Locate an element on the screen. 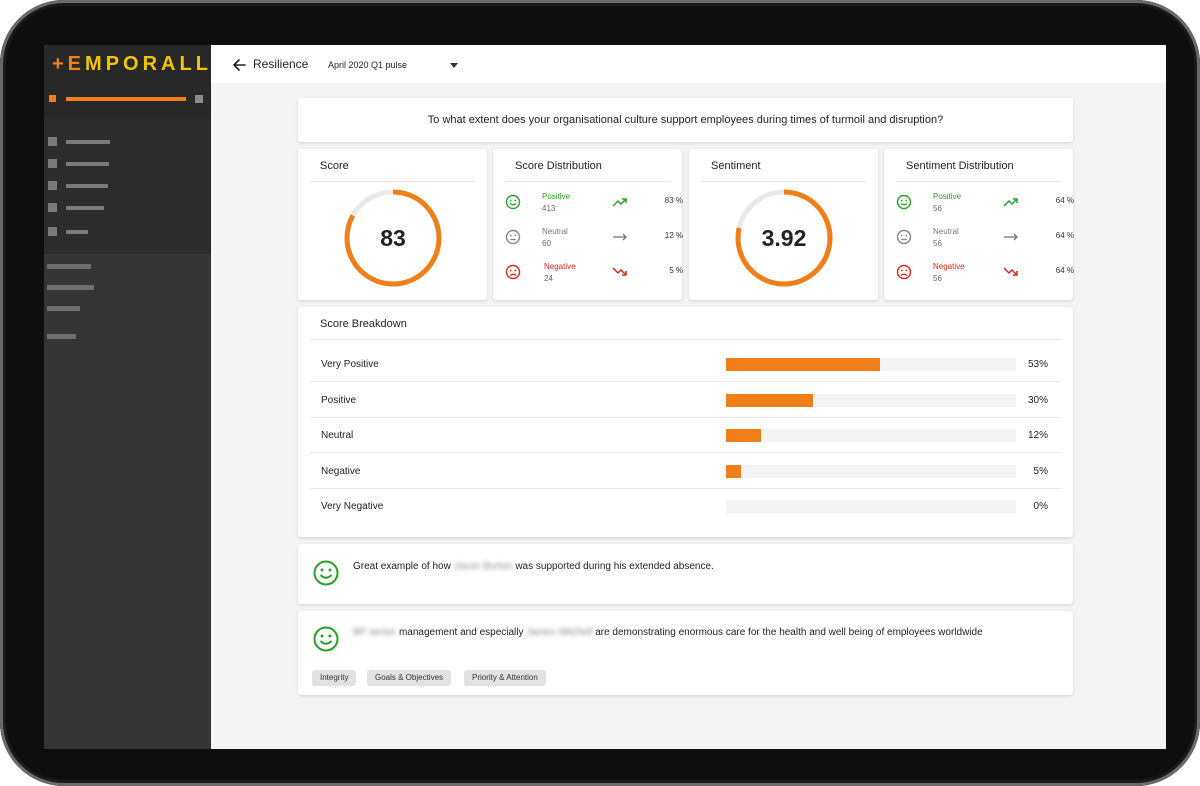  back-arrow-icon is located at coordinates (239, 65).